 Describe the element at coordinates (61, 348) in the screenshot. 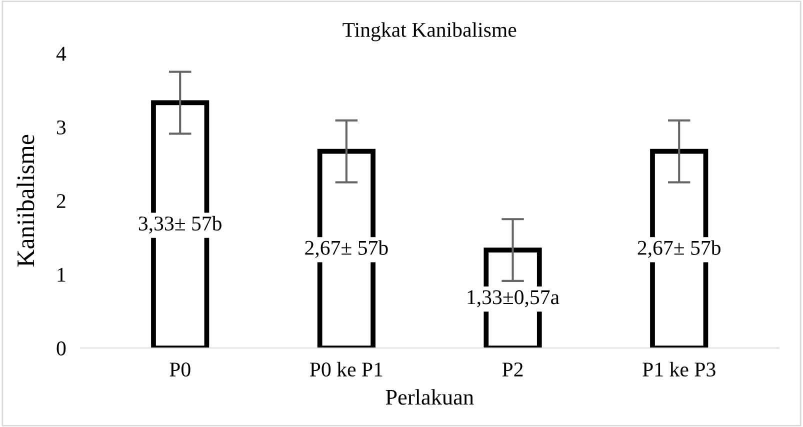

I see `y-tick-label: 0` at that location.